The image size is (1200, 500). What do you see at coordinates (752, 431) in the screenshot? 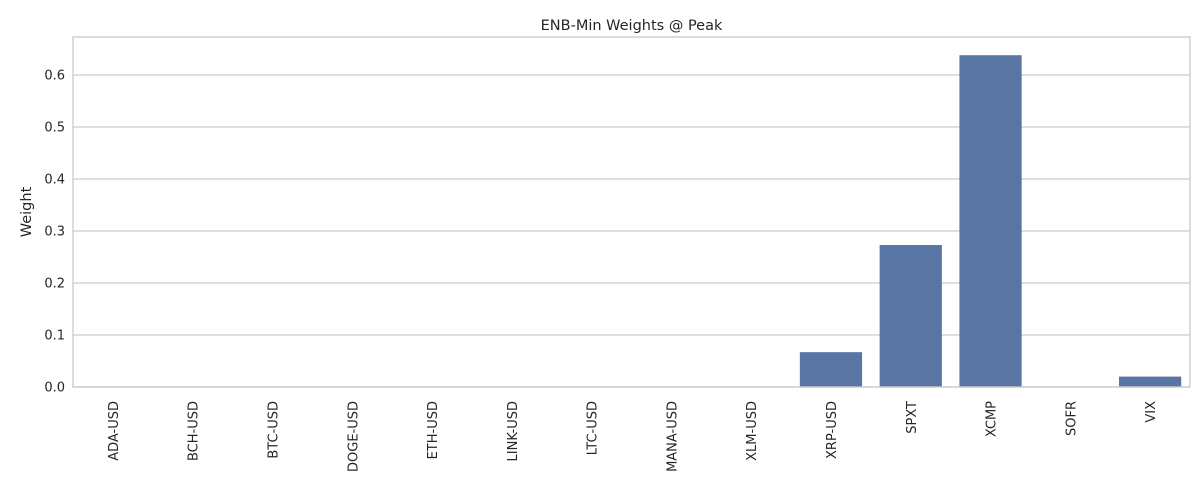
I see `x-tick-label: XLM-USD` at bounding box center [752, 431].